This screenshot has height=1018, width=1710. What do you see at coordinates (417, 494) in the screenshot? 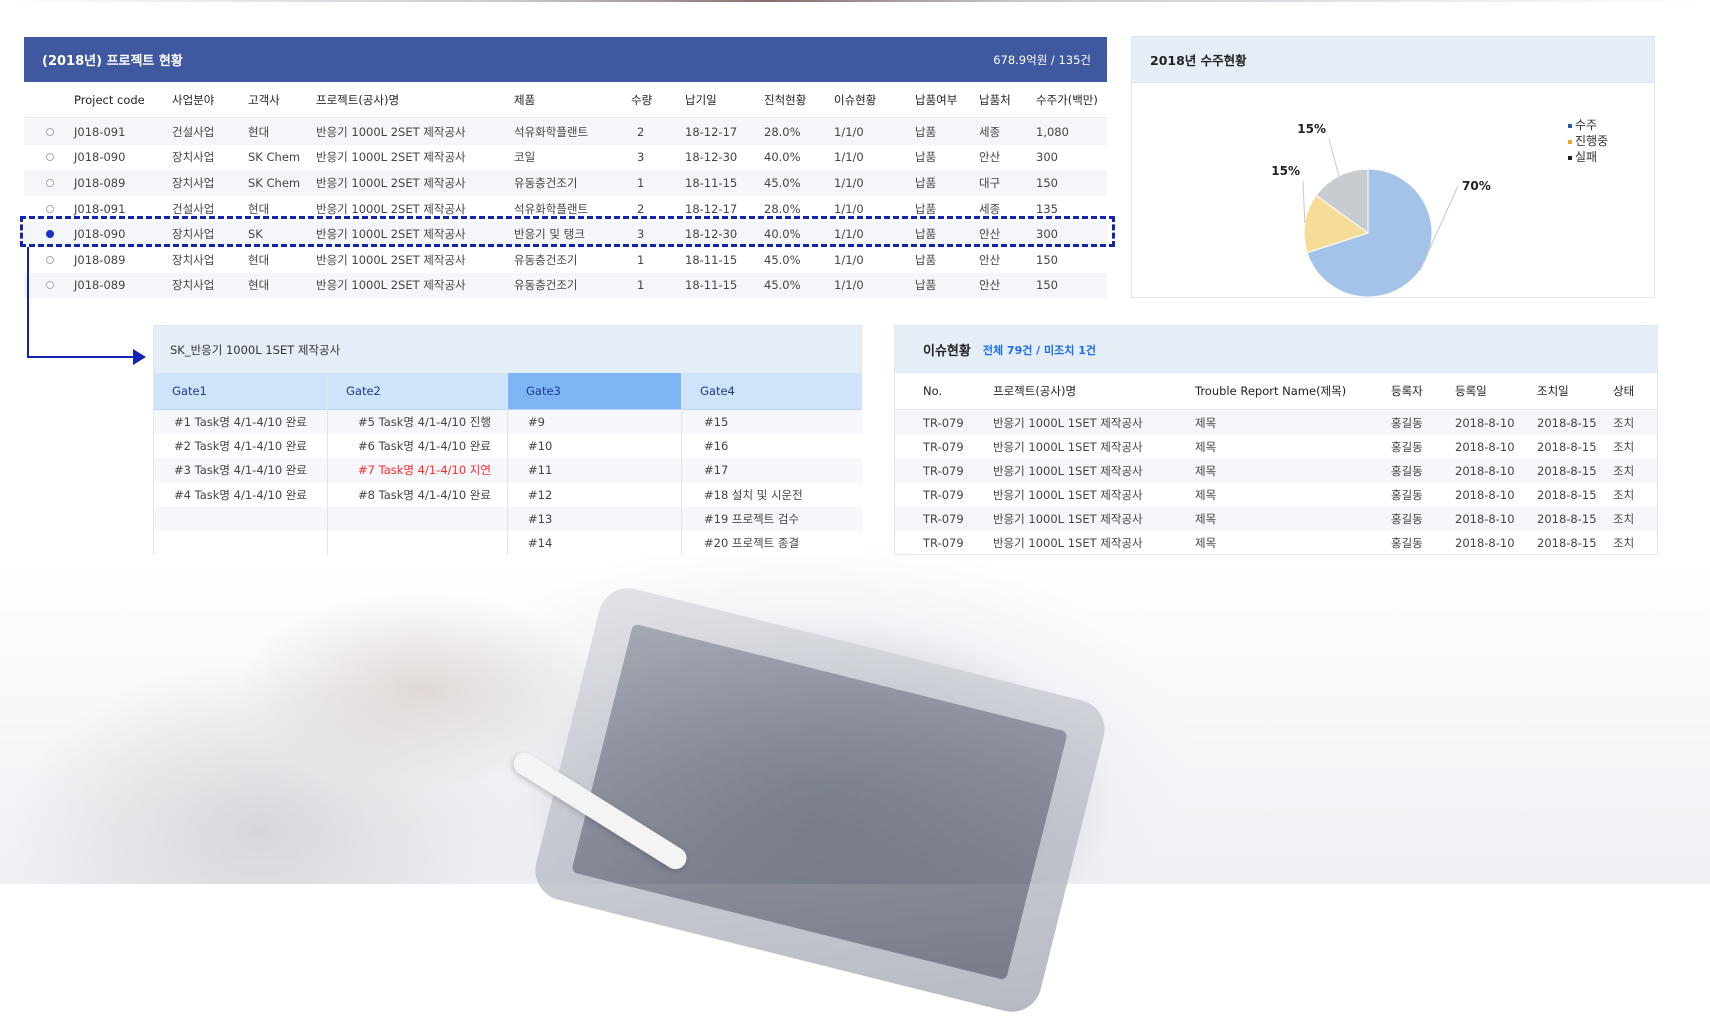
I see `gate-task: #8 Task명 4/1-4/10 완료` at bounding box center [417, 494].